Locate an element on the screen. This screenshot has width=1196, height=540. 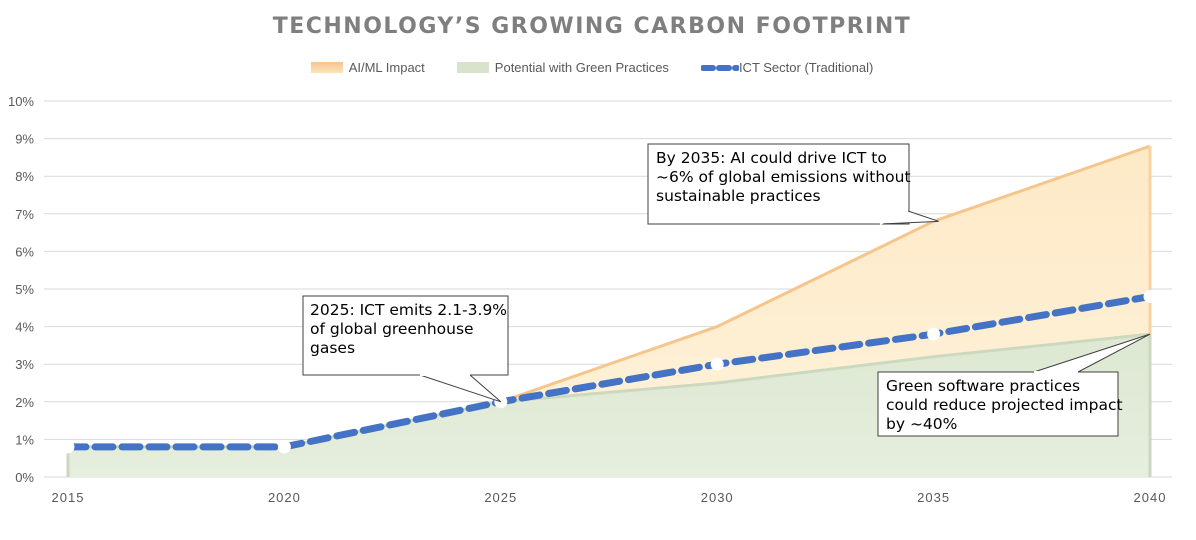
y-axis: 0% 1% 2% 3% 4% 5% 6% 7% 8% 9% 10% is located at coordinates (21, 289).